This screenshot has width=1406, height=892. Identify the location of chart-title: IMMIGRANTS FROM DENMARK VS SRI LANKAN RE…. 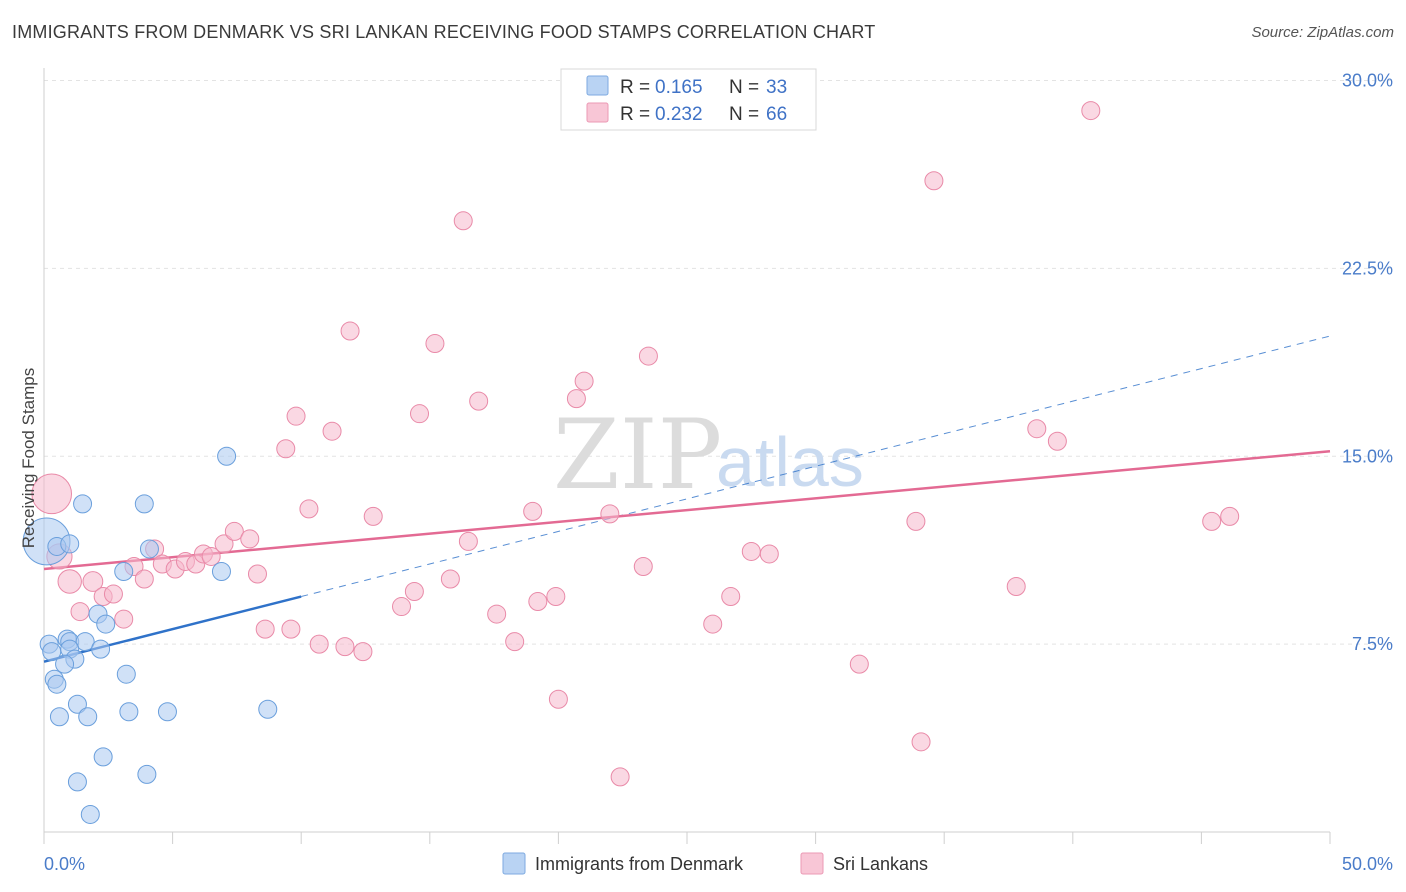
(444, 32).